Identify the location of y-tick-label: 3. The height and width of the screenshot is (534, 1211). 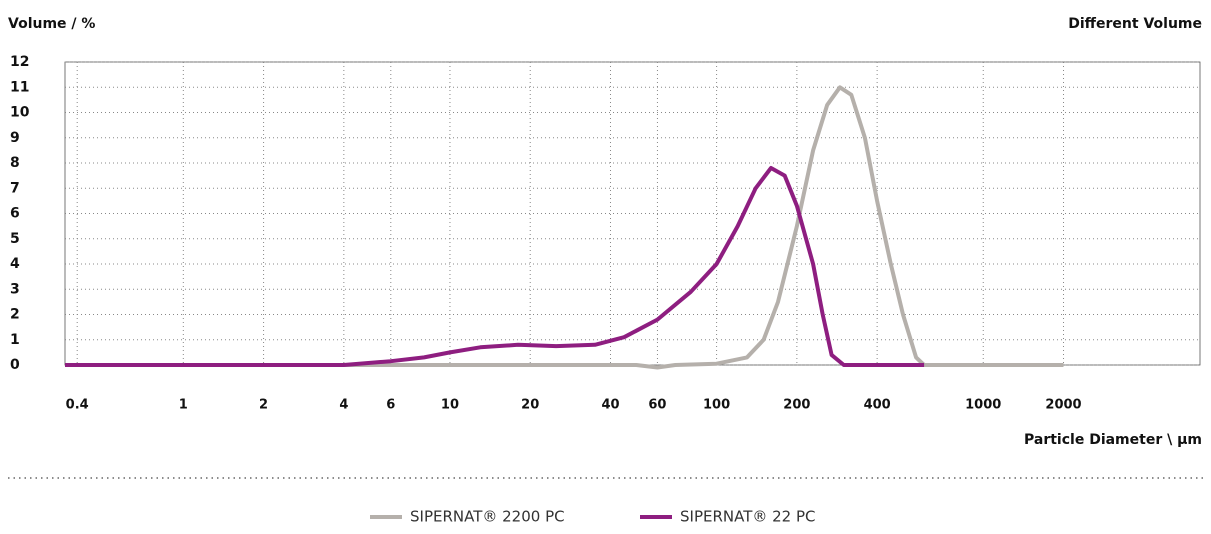
(15, 289).